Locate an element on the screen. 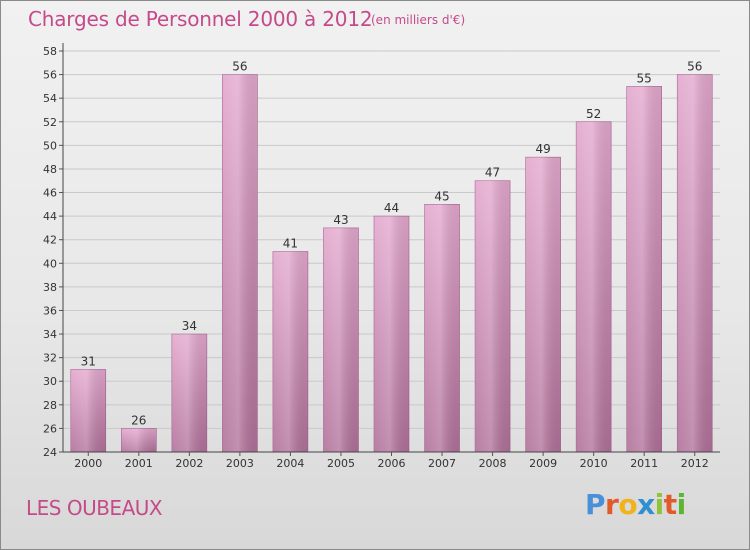 This screenshot has width=750, height=550. y-tick-label: 42 is located at coordinates (50, 240).